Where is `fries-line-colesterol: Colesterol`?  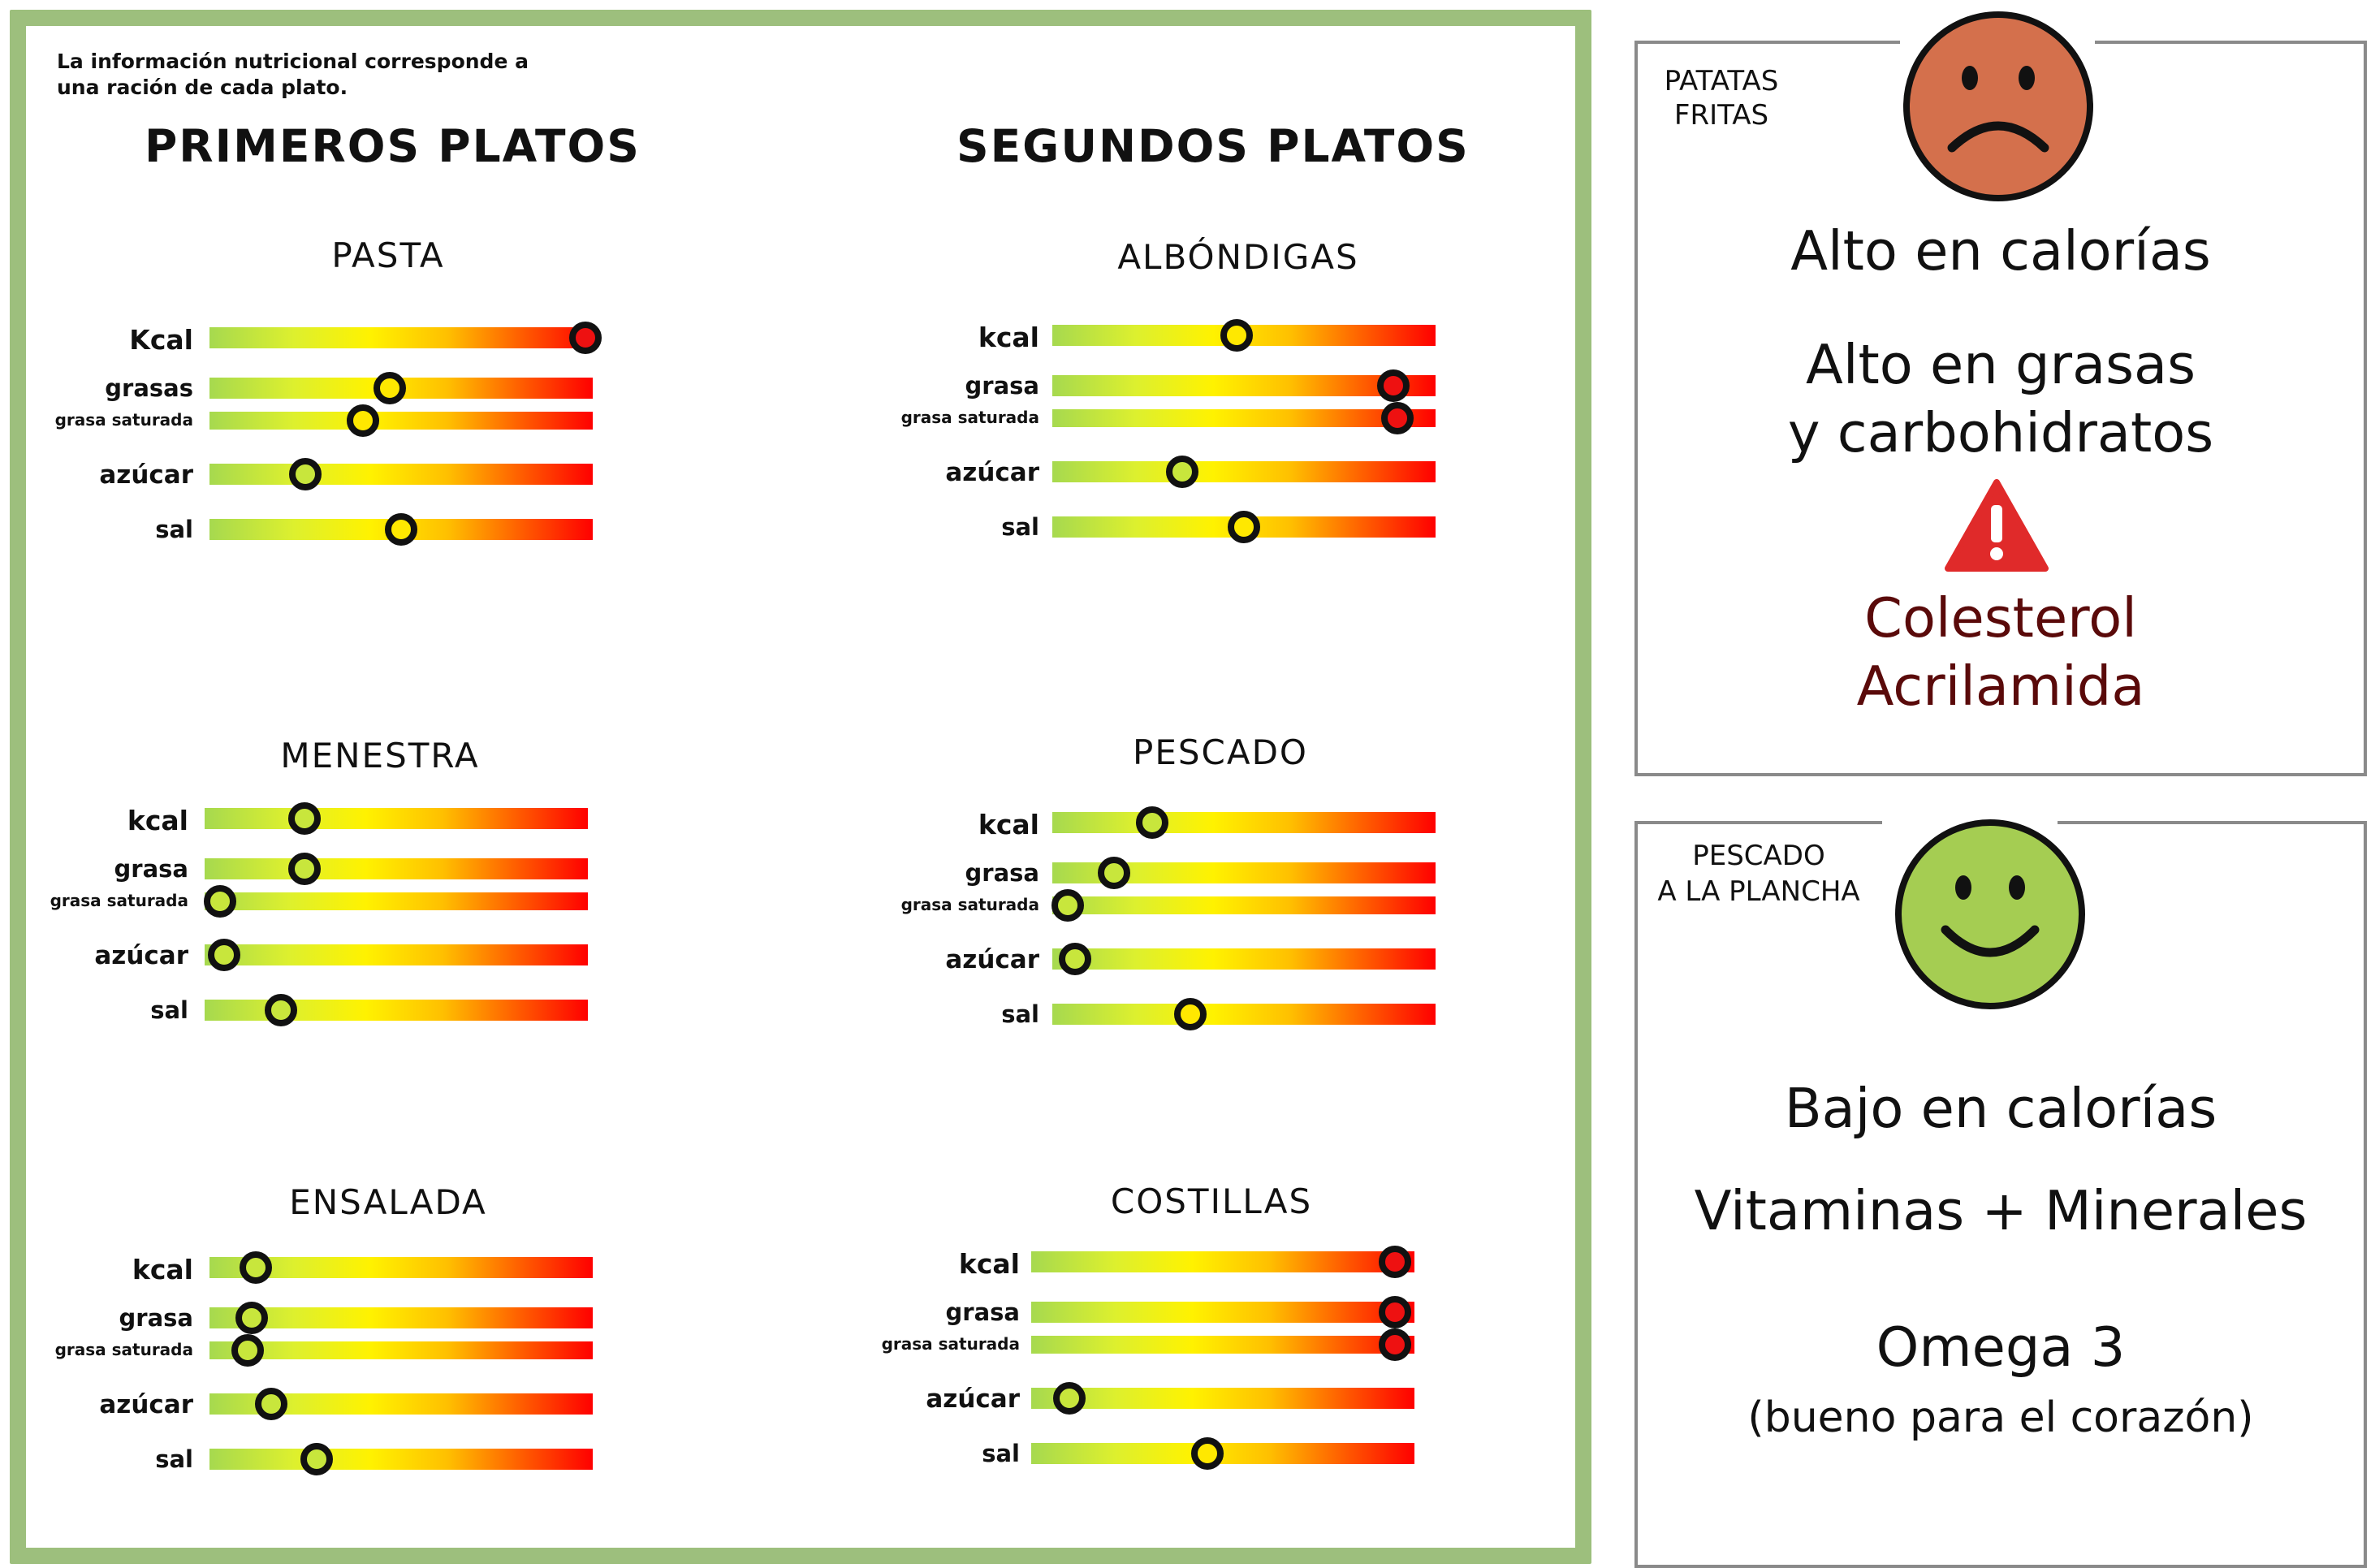
fries-line-colesterol: Colesterol is located at coordinates (2000, 618).